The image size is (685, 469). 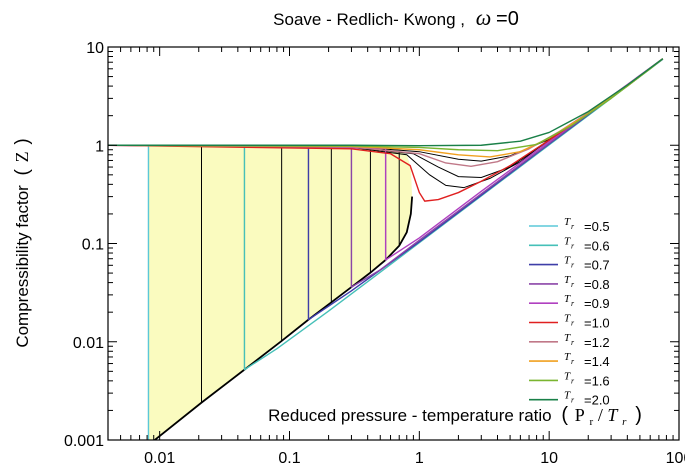 What do you see at coordinates (22, 171) in the screenshot?
I see `y-axis-label-open: (` at bounding box center [22, 171].